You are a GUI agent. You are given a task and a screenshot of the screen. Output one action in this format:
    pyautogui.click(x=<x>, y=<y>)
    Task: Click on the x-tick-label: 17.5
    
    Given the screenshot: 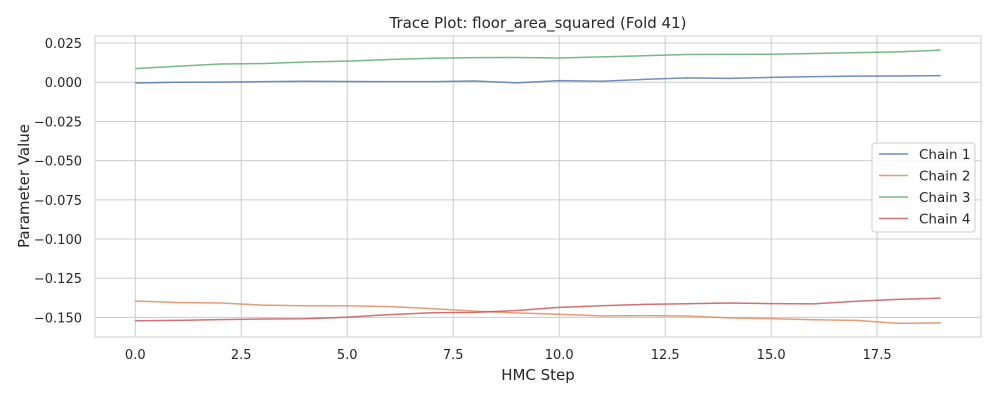 What is the action you would take?
    pyautogui.click(x=877, y=355)
    